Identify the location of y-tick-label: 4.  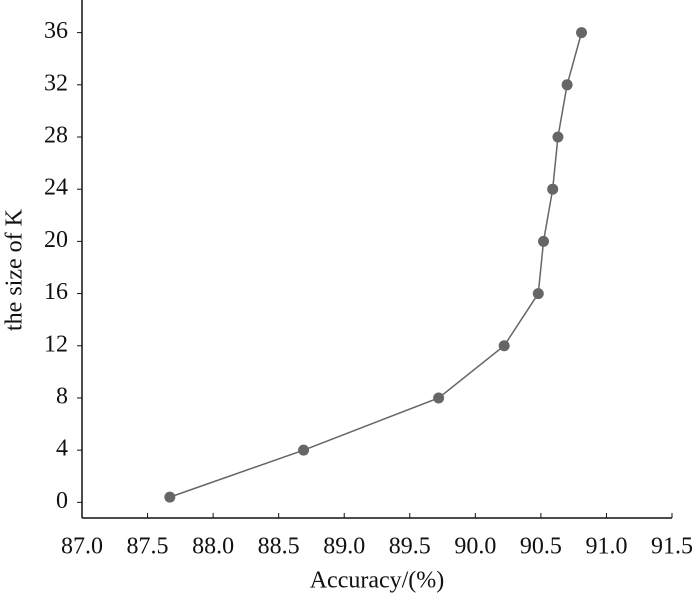
(62, 449).